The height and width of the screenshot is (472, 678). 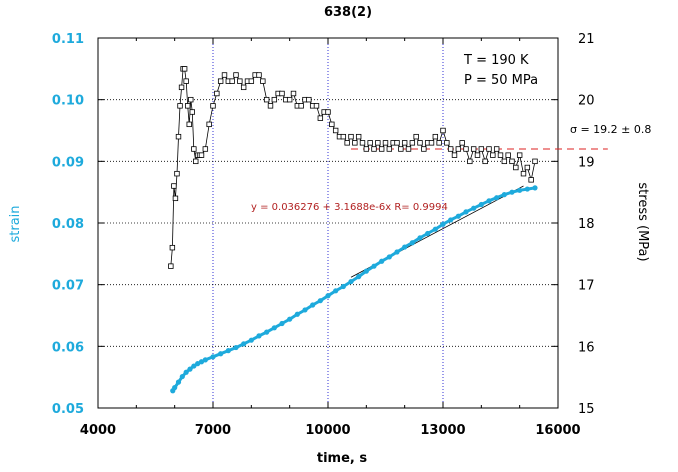 What do you see at coordinates (68, 409) in the screenshot?
I see `y-tick-label: 0.05` at bounding box center [68, 409].